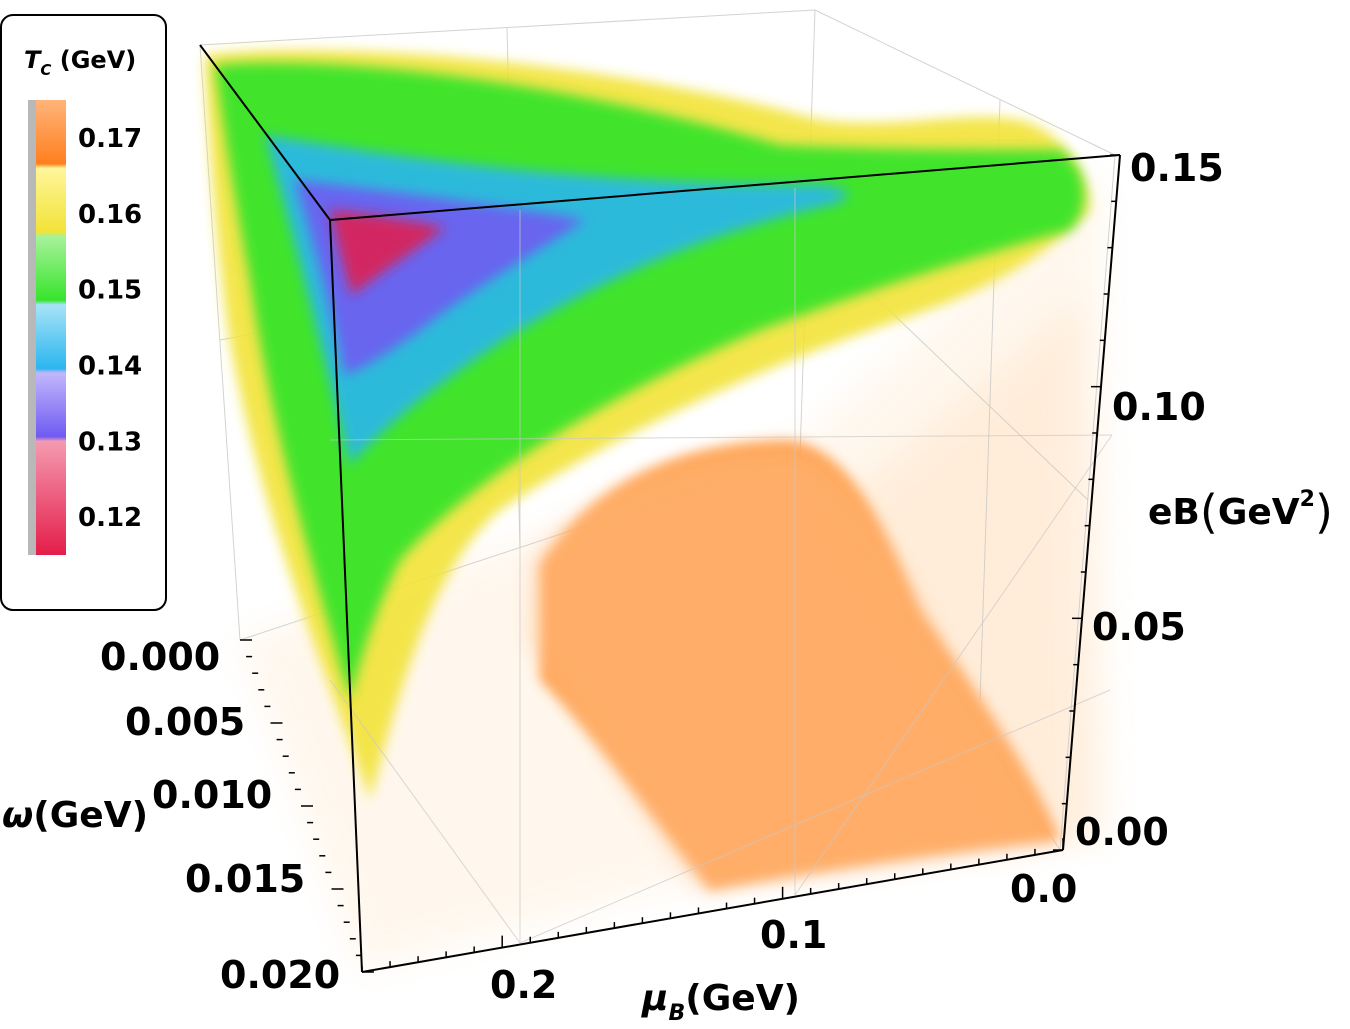  What do you see at coordinates (1139, 627) in the screenshot?
I see `eB-tick-label: 0.05` at bounding box center [1139, 627].